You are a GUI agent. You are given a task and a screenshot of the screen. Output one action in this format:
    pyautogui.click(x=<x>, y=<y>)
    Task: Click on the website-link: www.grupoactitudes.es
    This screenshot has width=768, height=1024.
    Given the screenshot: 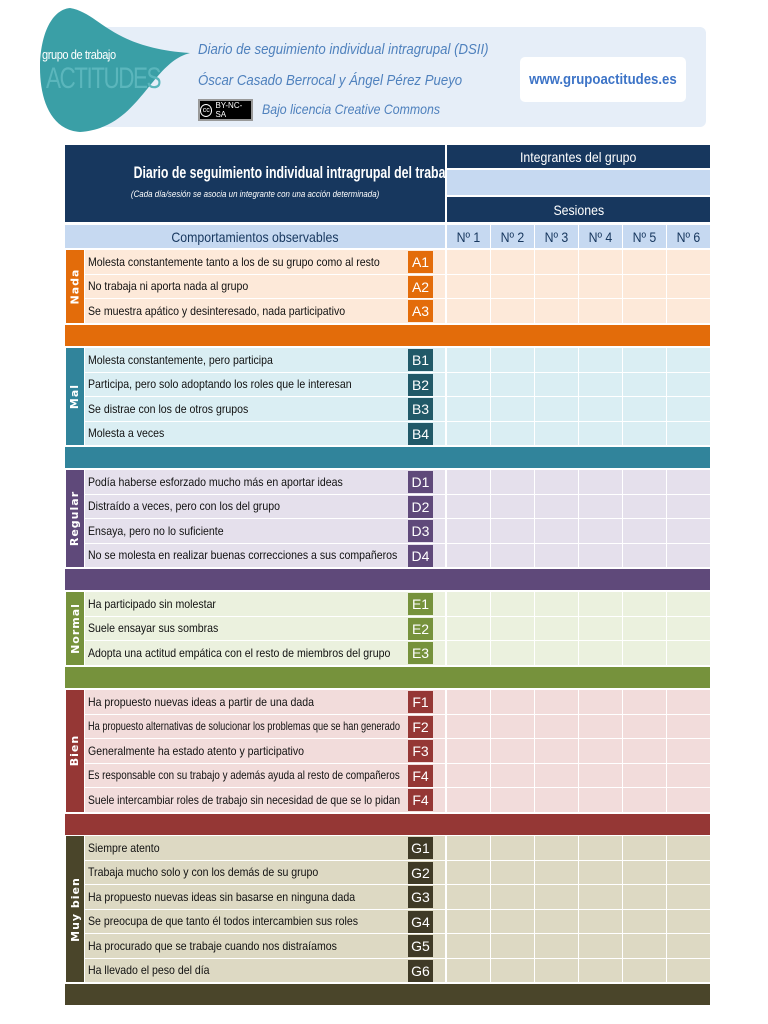 What is the action you would take?
    pyautogui.click(x=603, y=79)
    